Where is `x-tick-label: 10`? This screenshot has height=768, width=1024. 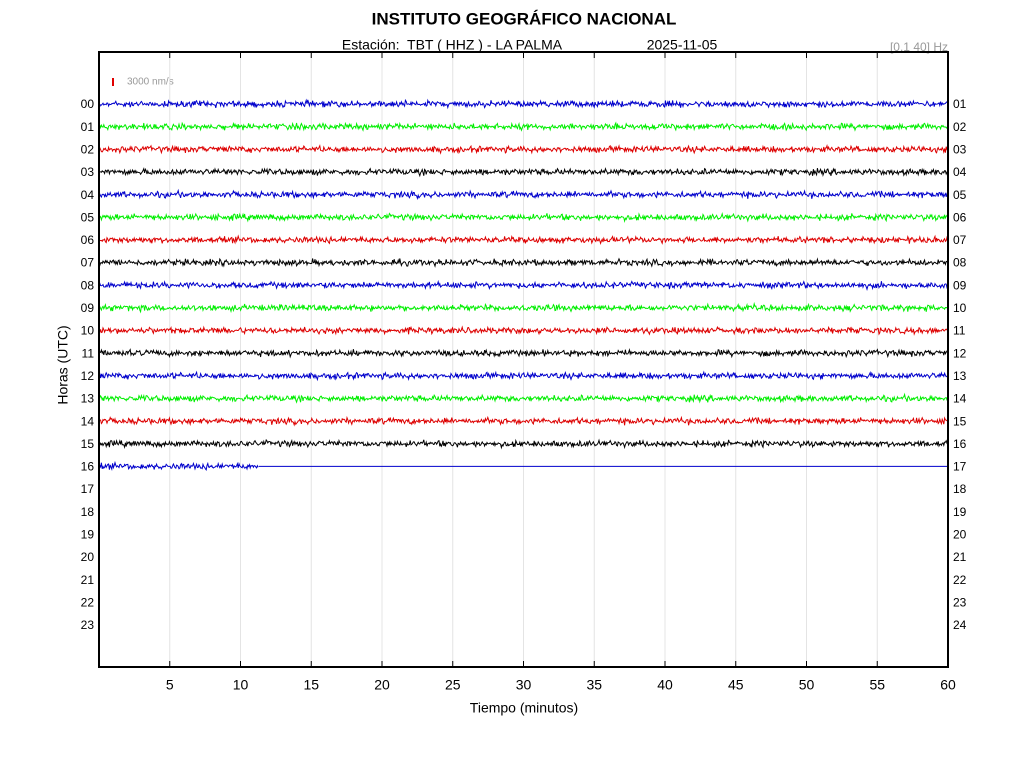 x-tick-label: 10 is located at coordinates (241, 685).